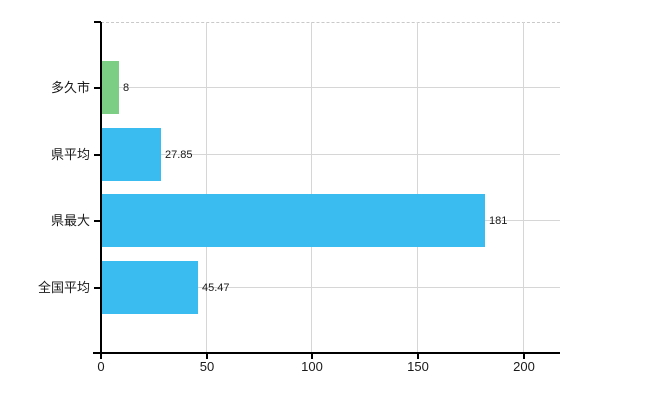 The width and height of the screenshot is (650, 400). I want to click on x-tick-label: 50, so click(207, 366).